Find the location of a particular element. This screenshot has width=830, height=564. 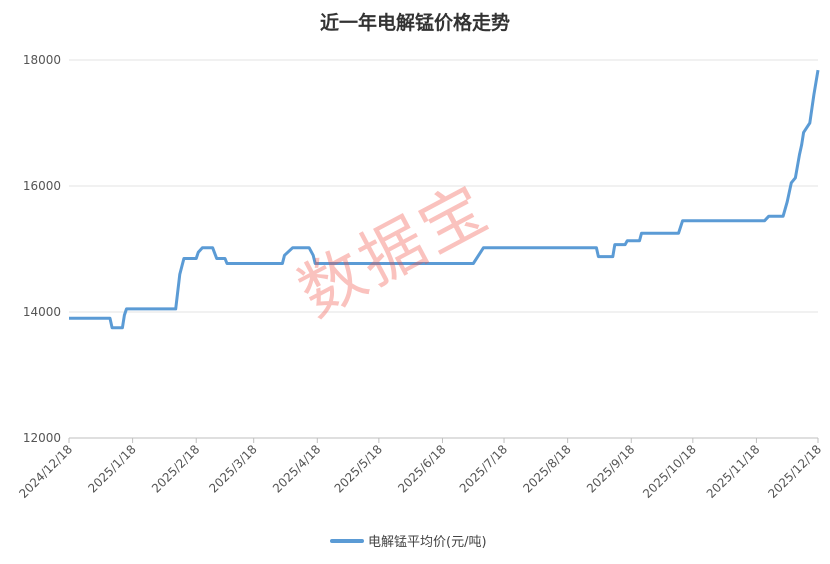

x-tick-label: 2025/5/18 is located at coordinates (358, 468).